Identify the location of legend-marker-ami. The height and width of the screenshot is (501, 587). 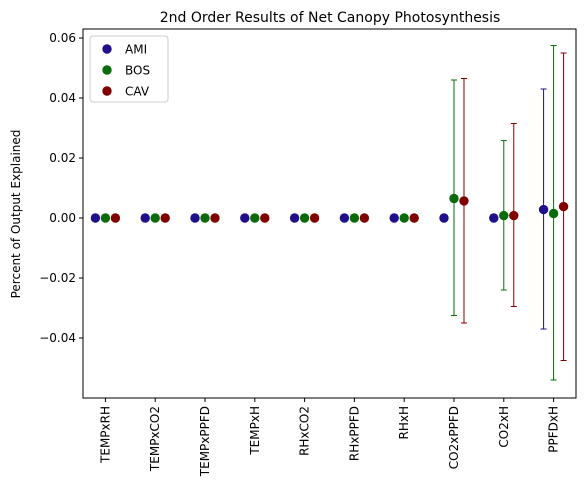
(107, 49).